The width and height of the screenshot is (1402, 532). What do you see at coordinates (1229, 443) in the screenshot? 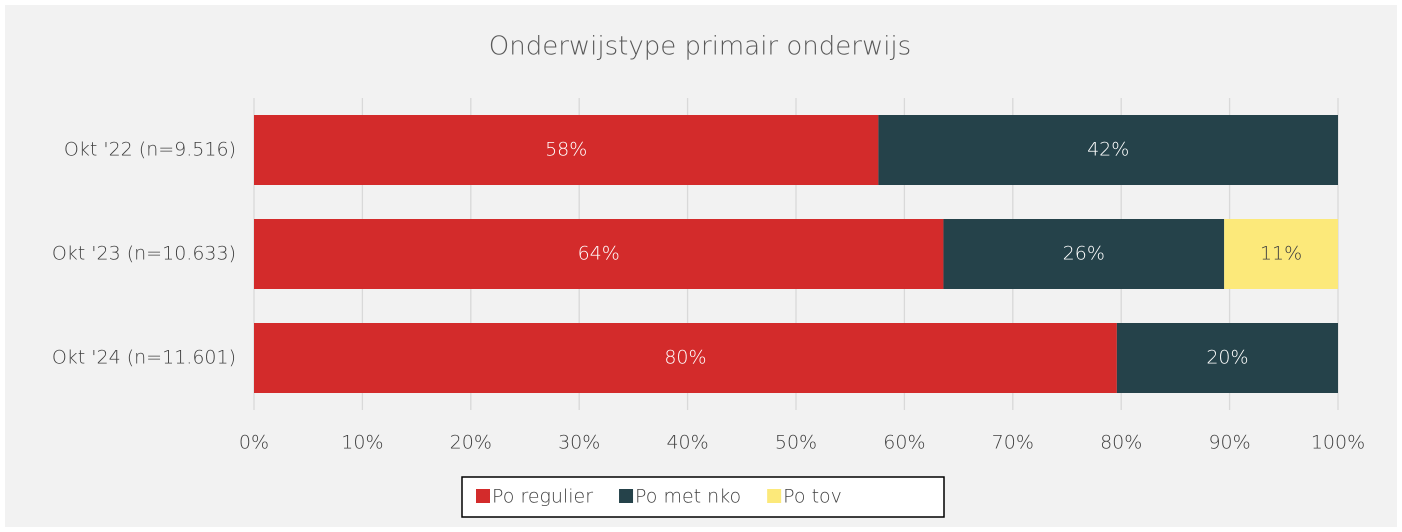
I see `x-tick-label: 90%` at bounding box center [1229, 443].